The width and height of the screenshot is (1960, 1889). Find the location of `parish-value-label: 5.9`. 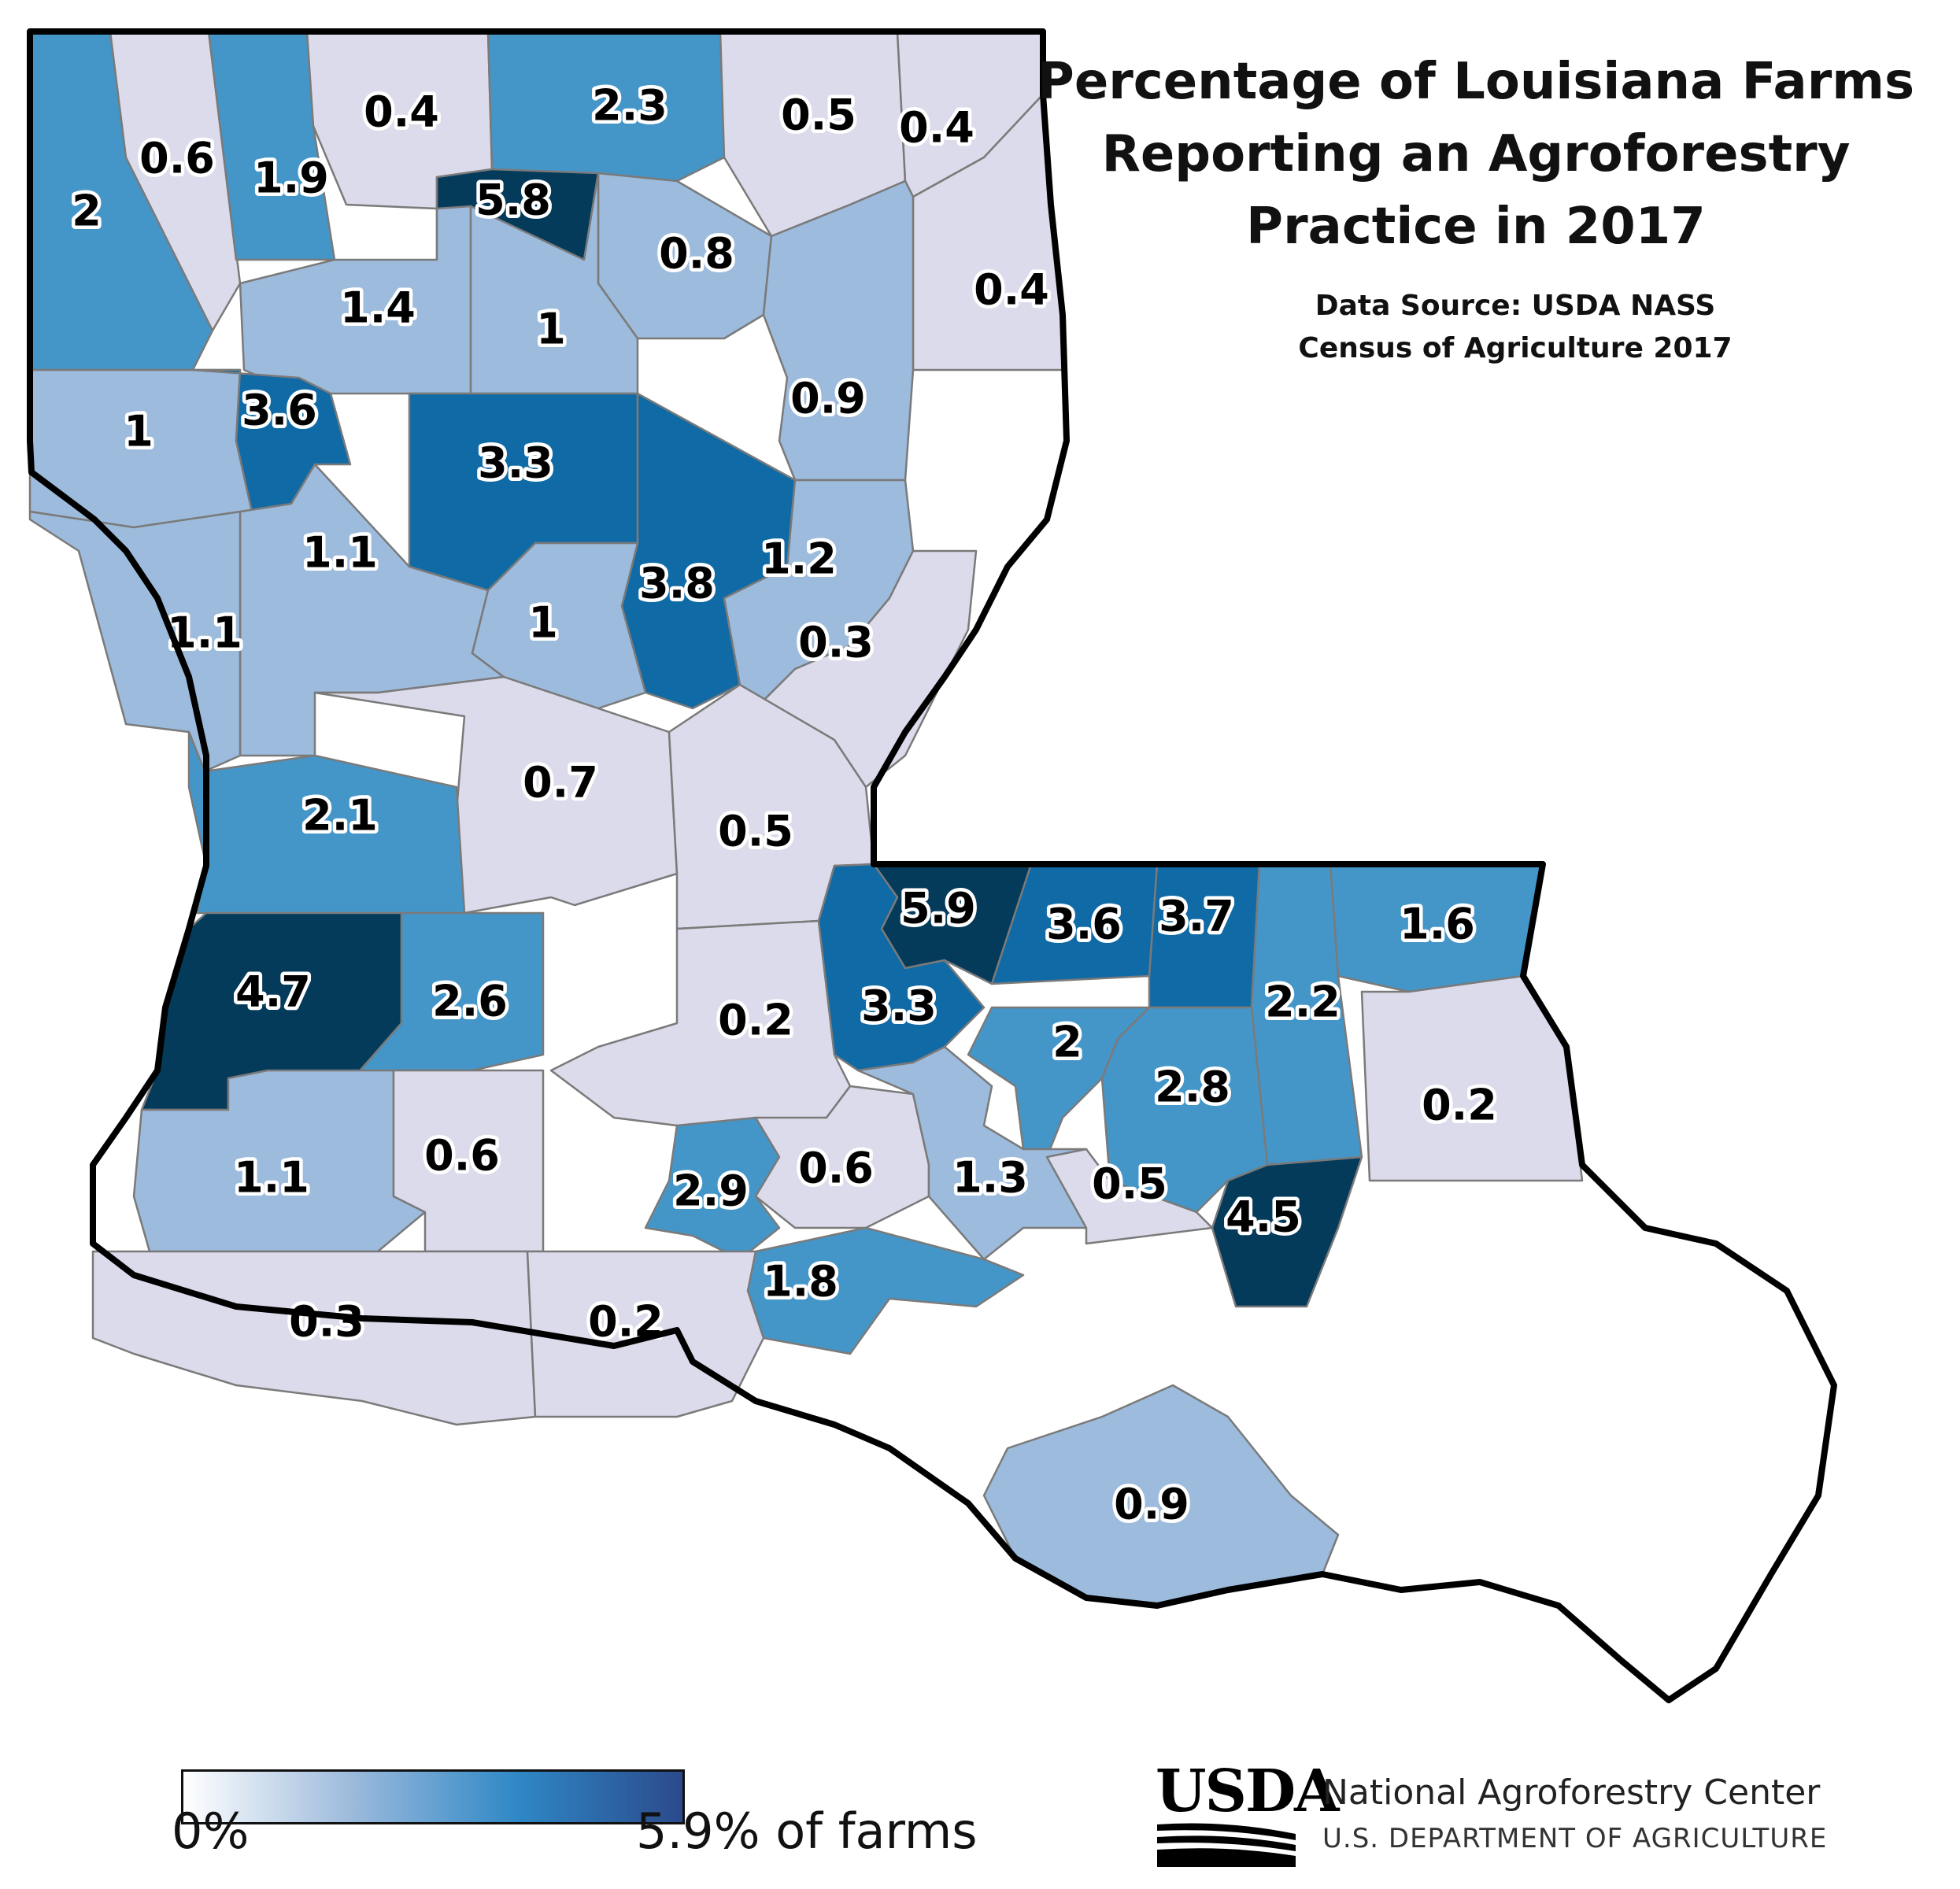

parish-value-label: 5.9 is located at coordinates (938, 908).